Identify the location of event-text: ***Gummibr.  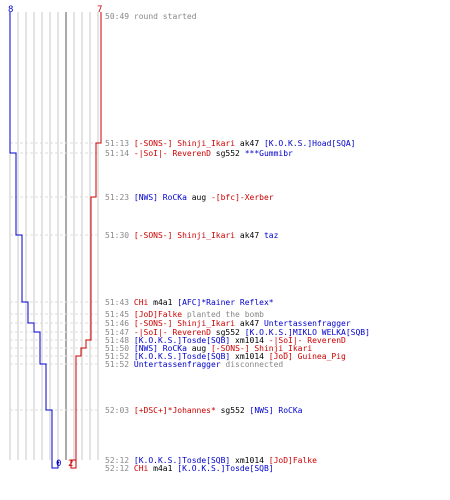
(269, 153).